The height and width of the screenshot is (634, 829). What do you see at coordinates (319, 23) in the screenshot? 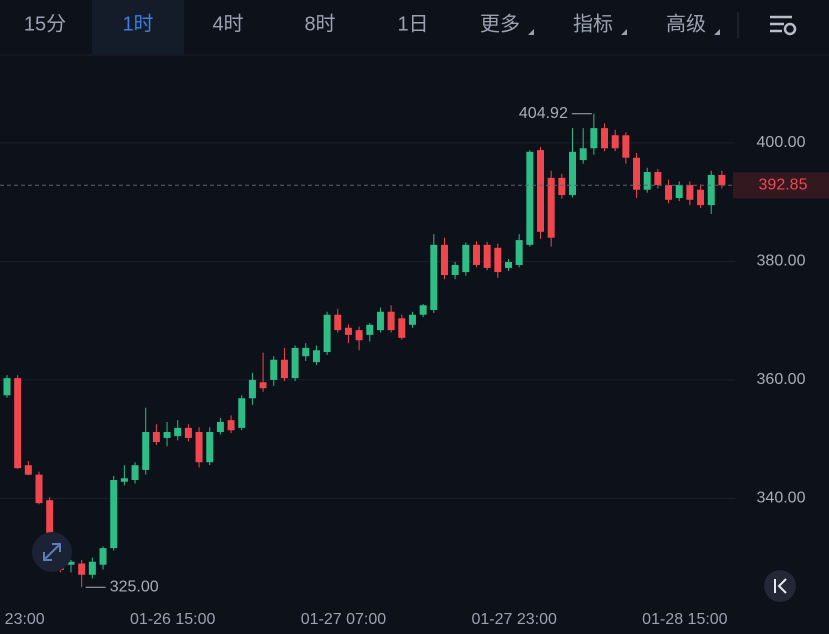
I see `tab-label: 8时` at bounding box center [319, 23].